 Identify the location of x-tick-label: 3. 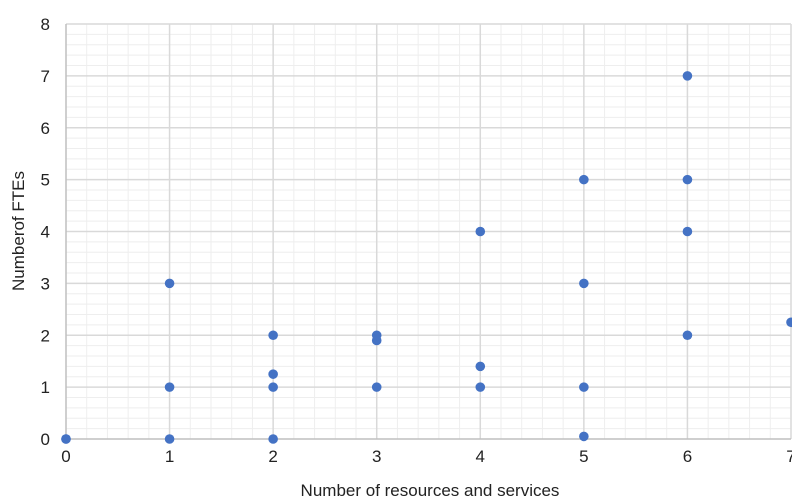
(376, 456).